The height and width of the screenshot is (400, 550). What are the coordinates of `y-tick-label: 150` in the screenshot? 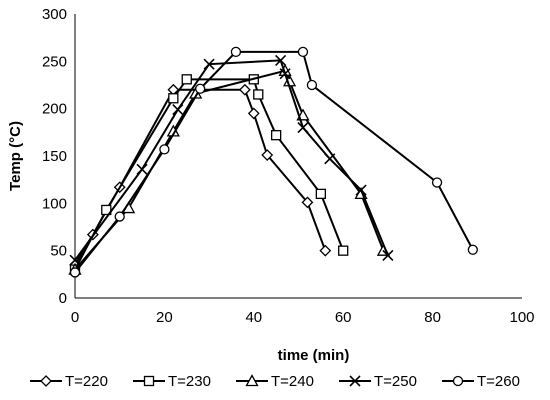 It's located at (54, 156).